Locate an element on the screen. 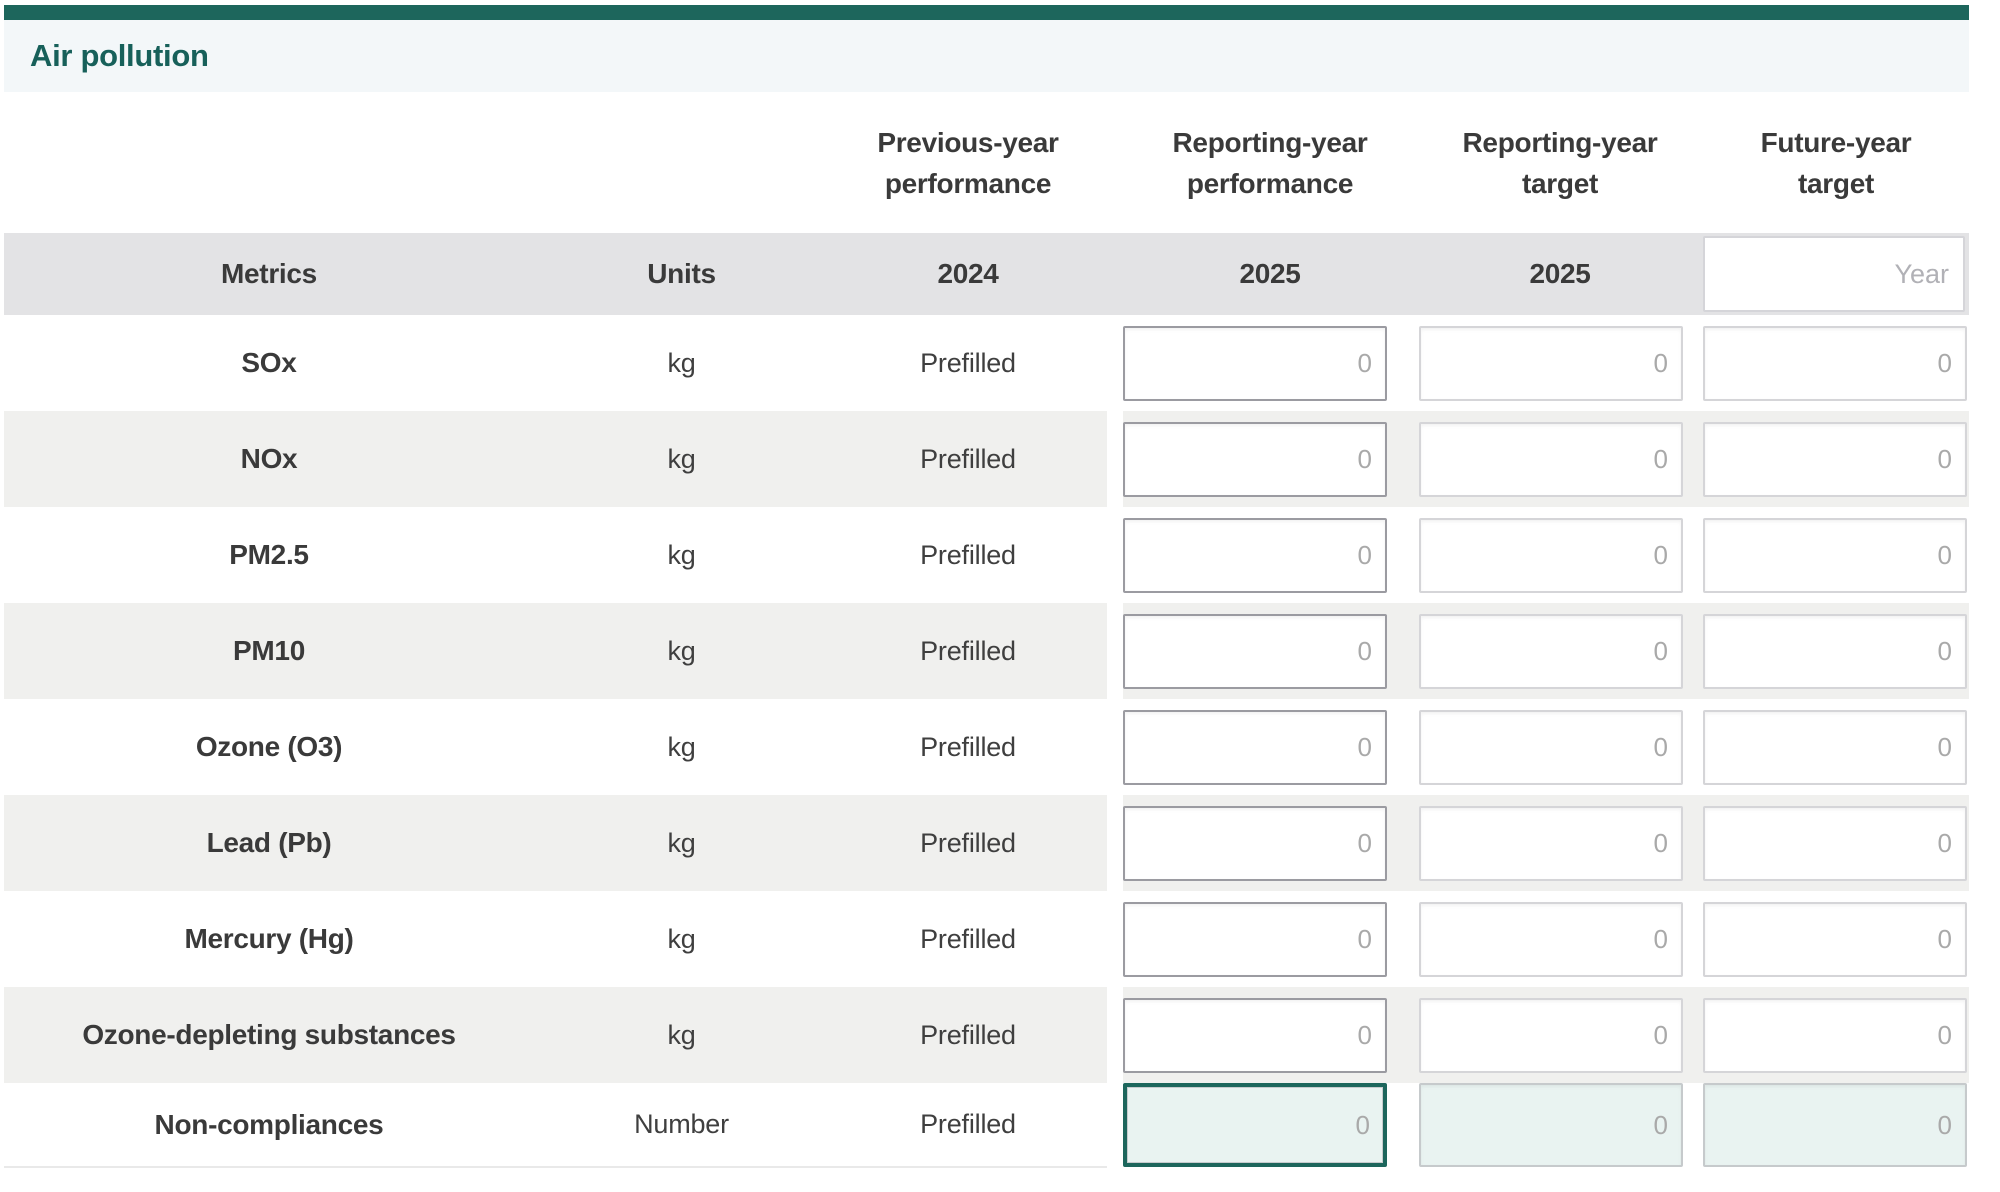  table-row: NOx kg Prefilled is located at coordinates (986, 459).